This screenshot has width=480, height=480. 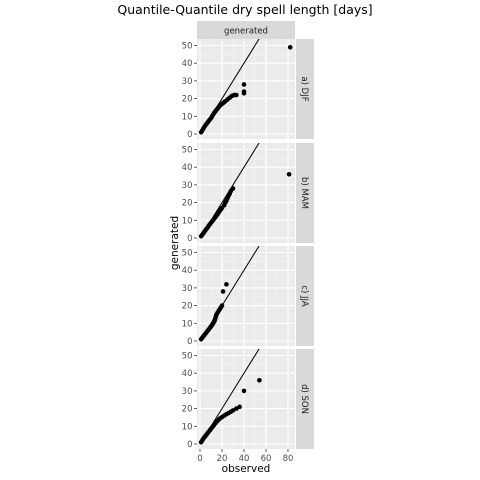 I want to click on x-tick-label: 80, so click(x=288, y=459).